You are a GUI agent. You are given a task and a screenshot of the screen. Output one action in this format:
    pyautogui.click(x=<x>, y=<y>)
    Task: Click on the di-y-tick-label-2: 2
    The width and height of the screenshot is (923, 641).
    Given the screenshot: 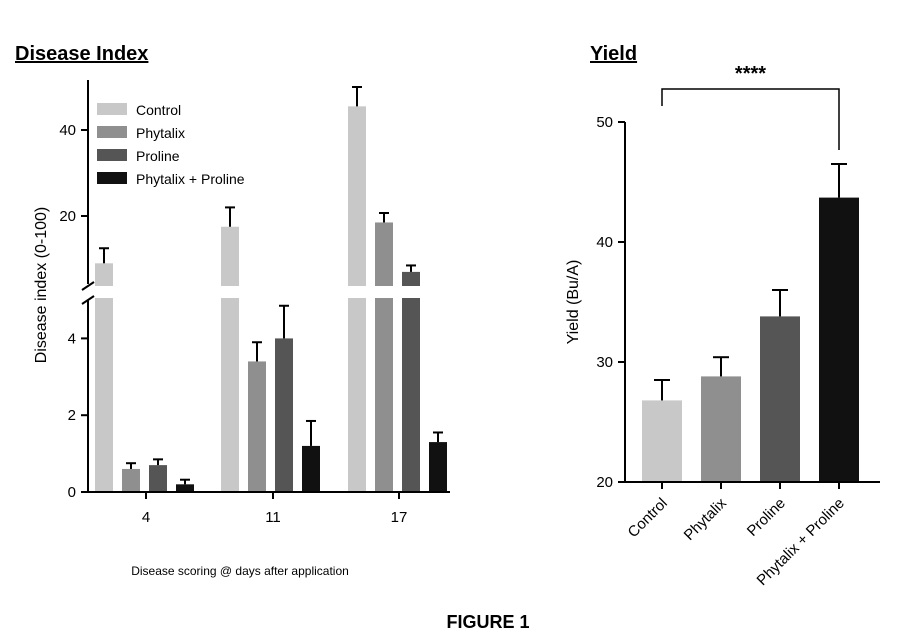 What is the action you would take?
    pyautogui.click(x=72, y=415)
    